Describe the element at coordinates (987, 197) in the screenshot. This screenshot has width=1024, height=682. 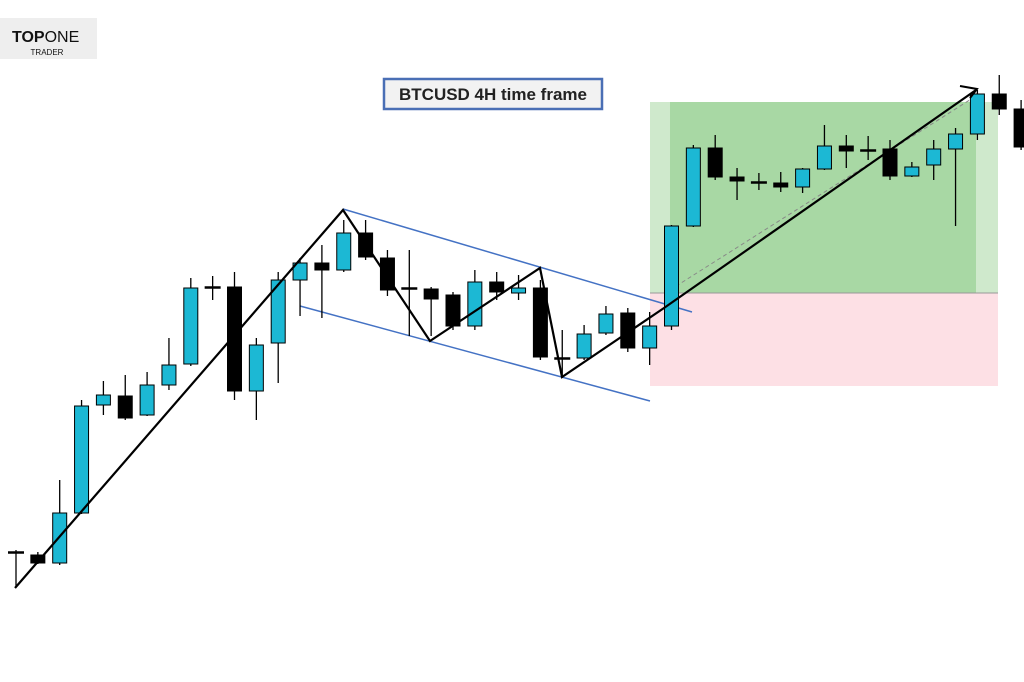
I see `zone-edge` at that location.